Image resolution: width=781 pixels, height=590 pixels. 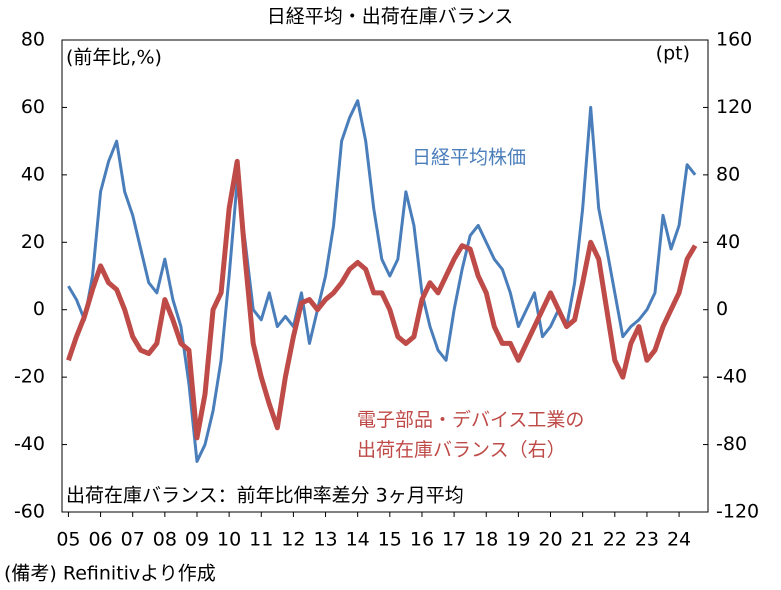 What do you see at coordinates (39, 309) in the screenshot?
I see `y-tick-label: 0` at bounding box center [39, 309].